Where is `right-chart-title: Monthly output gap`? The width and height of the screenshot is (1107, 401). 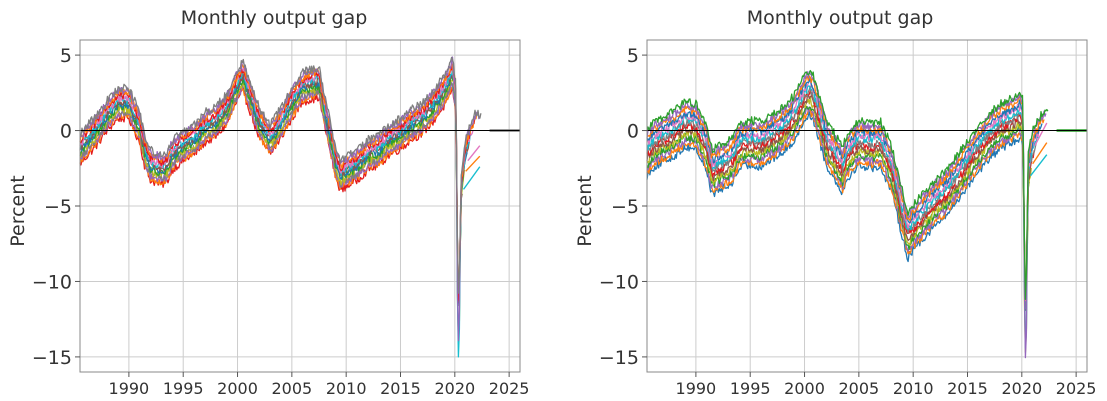 right-chart-title: Monthly output gap is located at coordinates (840, 18).